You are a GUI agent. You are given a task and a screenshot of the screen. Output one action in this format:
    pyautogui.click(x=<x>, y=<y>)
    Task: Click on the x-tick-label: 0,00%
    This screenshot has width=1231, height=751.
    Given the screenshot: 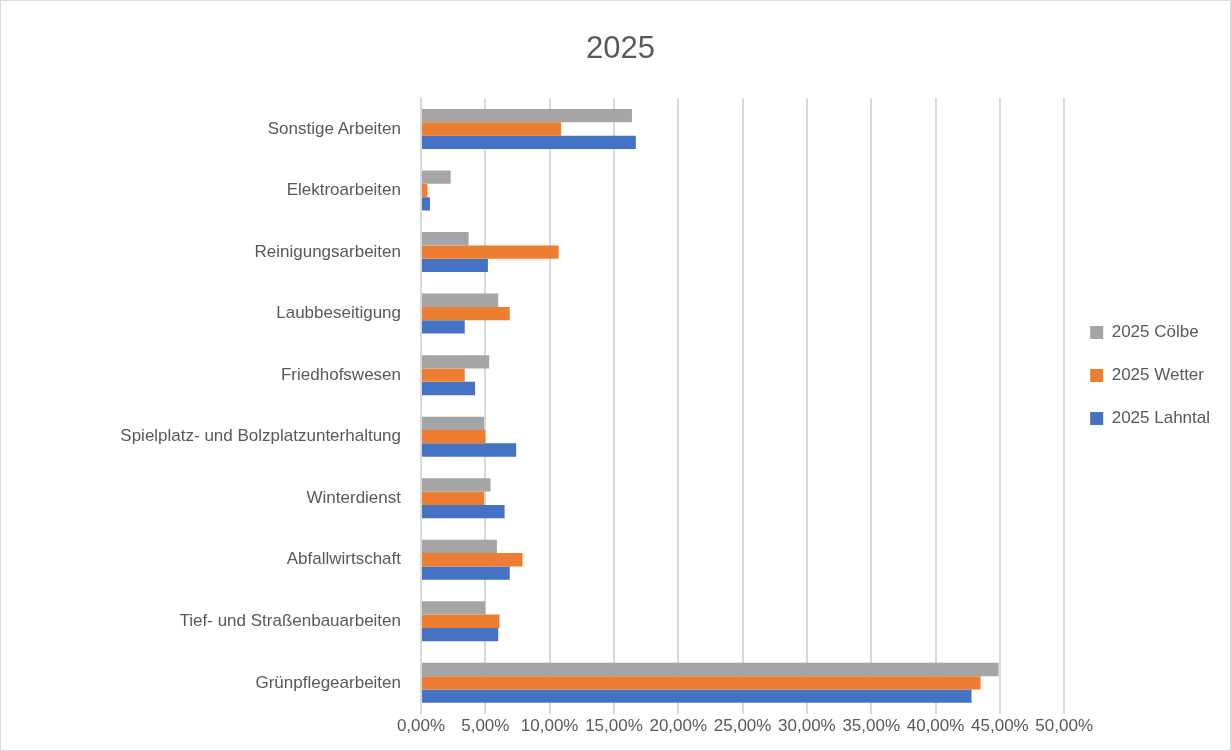 What is the action you would take?
    pyautogui.click(x=421, y=726)
    